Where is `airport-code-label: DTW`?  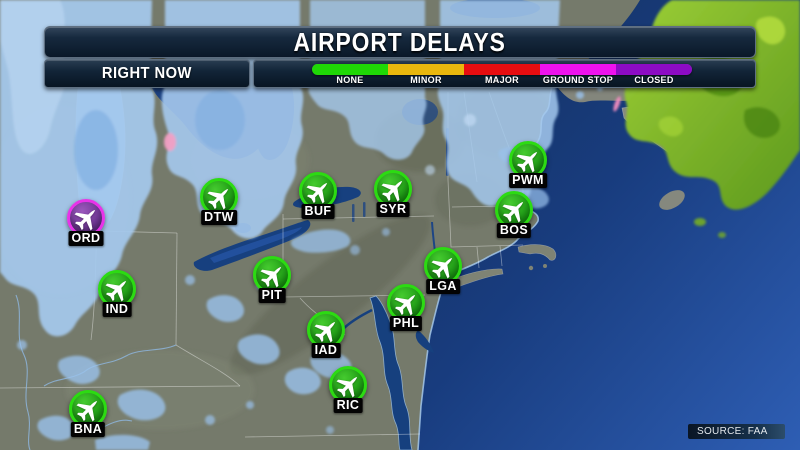 airport-code-label: DTW is located at coordinates (219, 217).